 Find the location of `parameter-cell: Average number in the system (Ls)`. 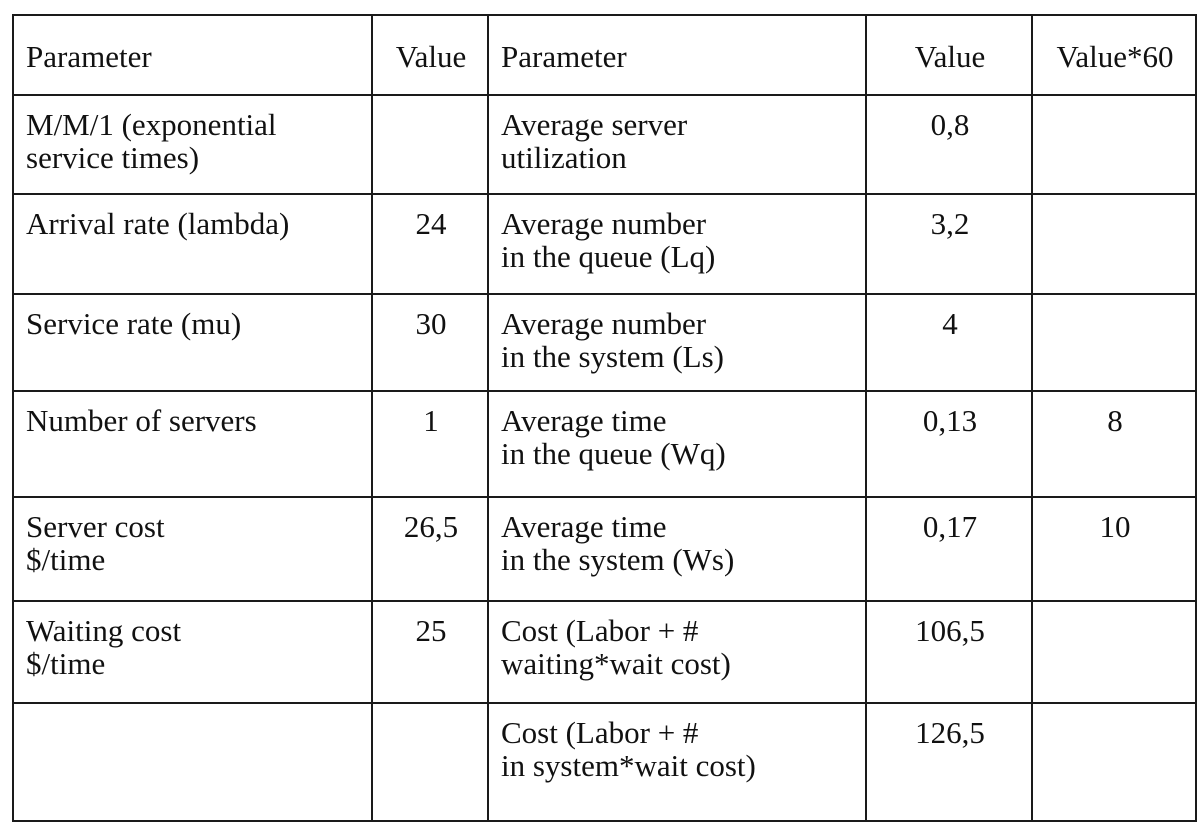

parameter-cell: Average number in the system (Ls) is located at coordinates (677, 342).